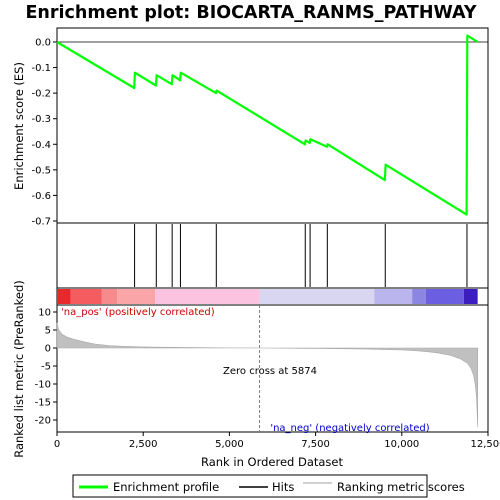 The image size is (500, 500). Describe the element at coordinates (401, 444) in the screenshot. I see `x-tick-label: 10,000` at that location.